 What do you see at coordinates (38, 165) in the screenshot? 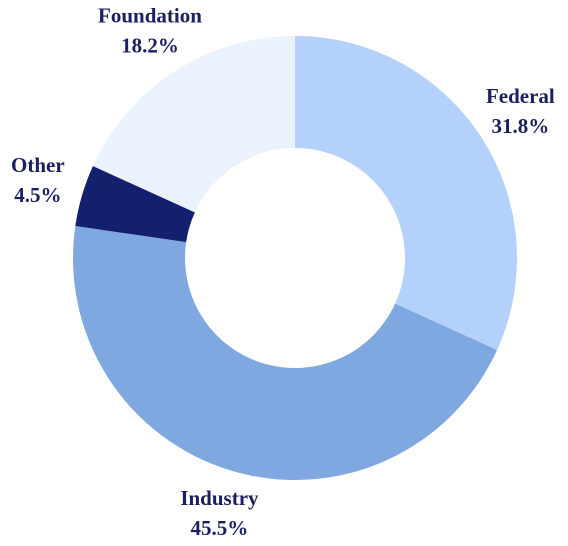
I see `slice-label: Other` at bounding box center [38, 165].